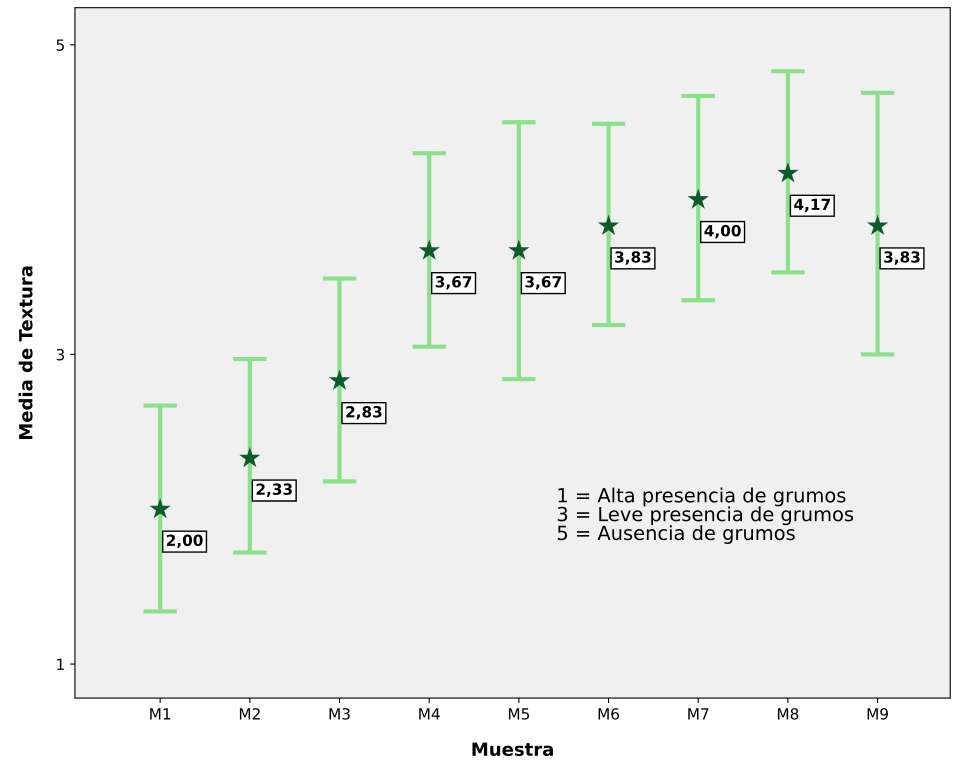 This screenshot has height=768, width=955. Describe the element at coordinates (698, 714) in the screenshot. I see `x-tick-label: M7` at that location.